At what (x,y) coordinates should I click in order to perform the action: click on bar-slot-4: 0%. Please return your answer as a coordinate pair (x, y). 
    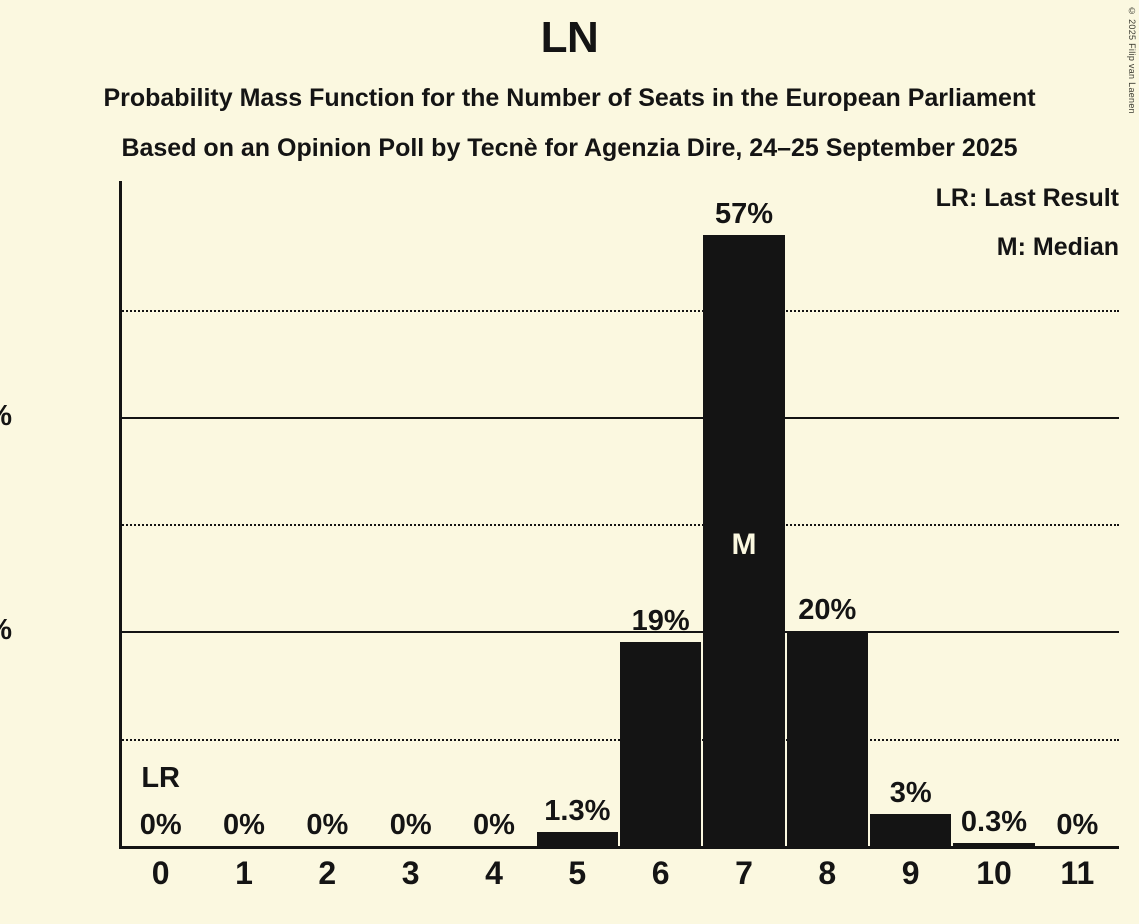
    Looking at the image, I should click on (493, 513).